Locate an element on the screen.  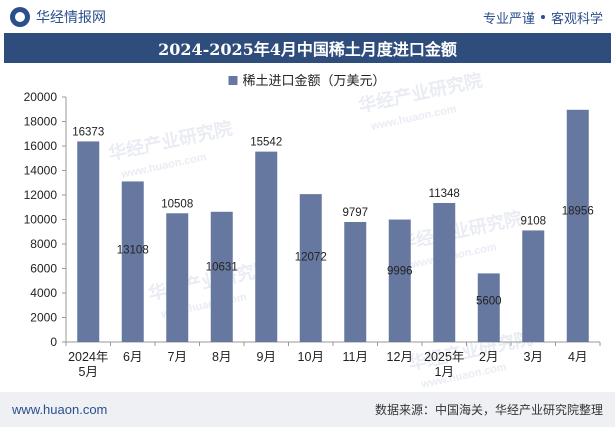
footer: www.huaon.com 数据来源：中国海关，华经产业研究院整理 is located at coordinates (307, 409).